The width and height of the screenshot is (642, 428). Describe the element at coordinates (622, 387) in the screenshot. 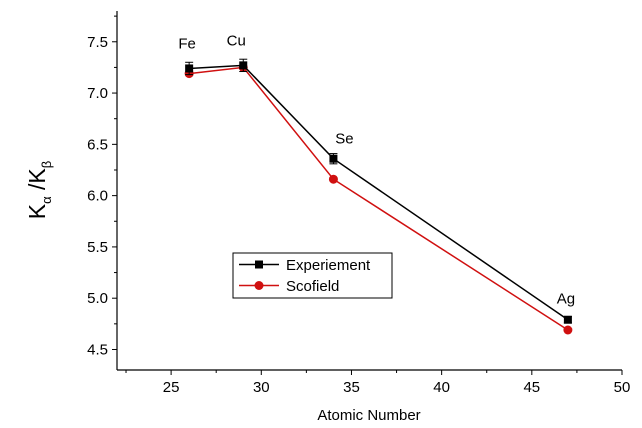

I see `x-tick-label: 50` at that location.